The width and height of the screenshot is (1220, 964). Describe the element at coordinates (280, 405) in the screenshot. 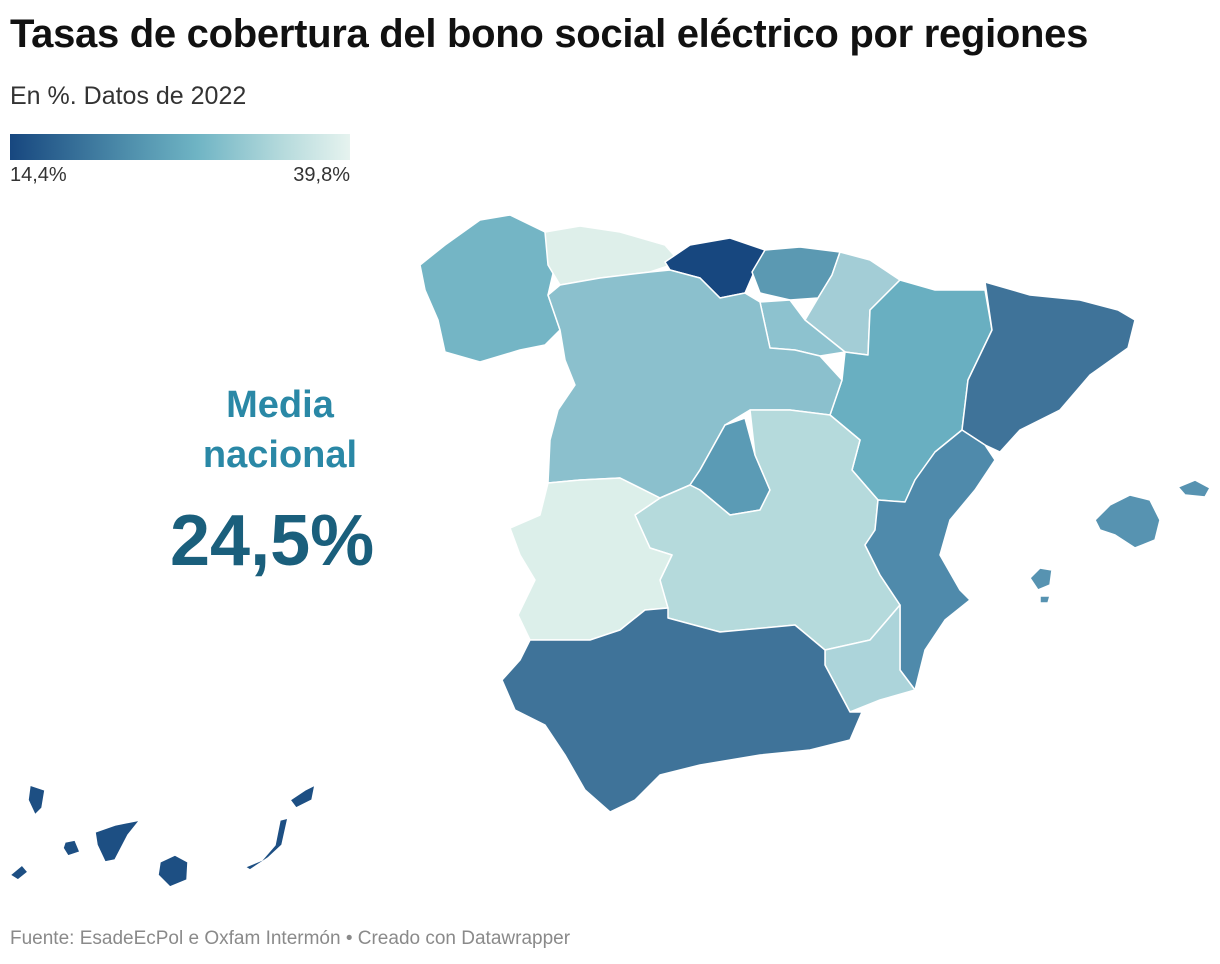

I see `national-average-label-line1: Media` at that location.